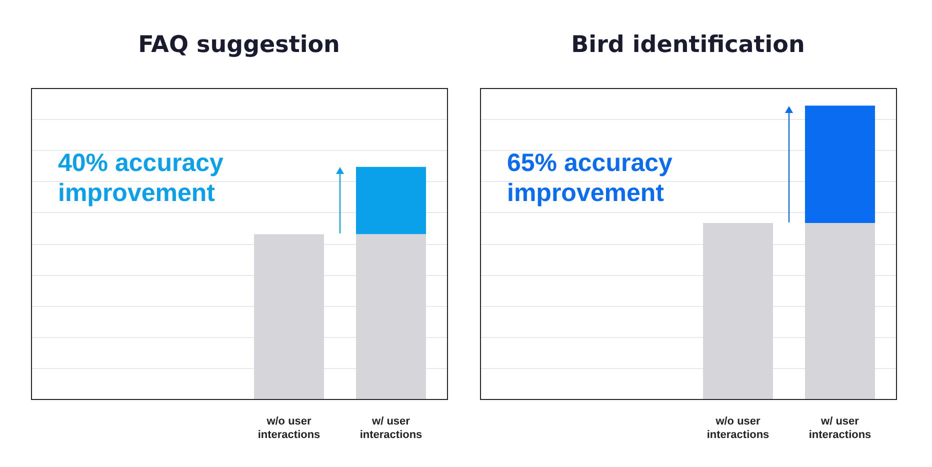 Image resolution: width=932 pixels, height=467 pixels. I want to click on text: 65% accuracy improvement, so click(590, 178).